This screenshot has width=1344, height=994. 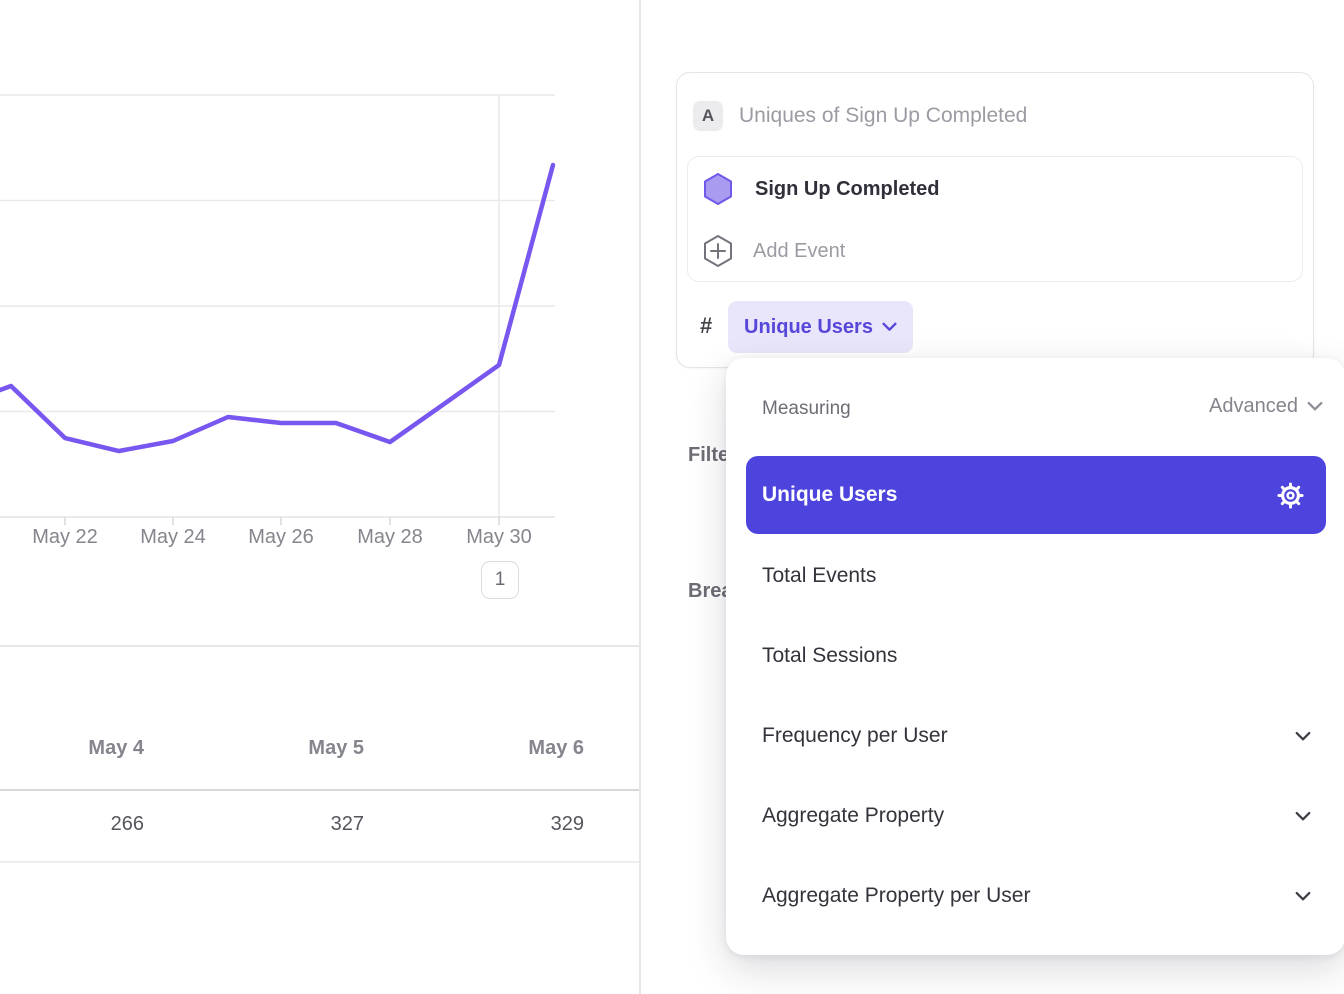 I want to click on measurement-dropdown-button: Unique Users, so click(x=820, y=327).